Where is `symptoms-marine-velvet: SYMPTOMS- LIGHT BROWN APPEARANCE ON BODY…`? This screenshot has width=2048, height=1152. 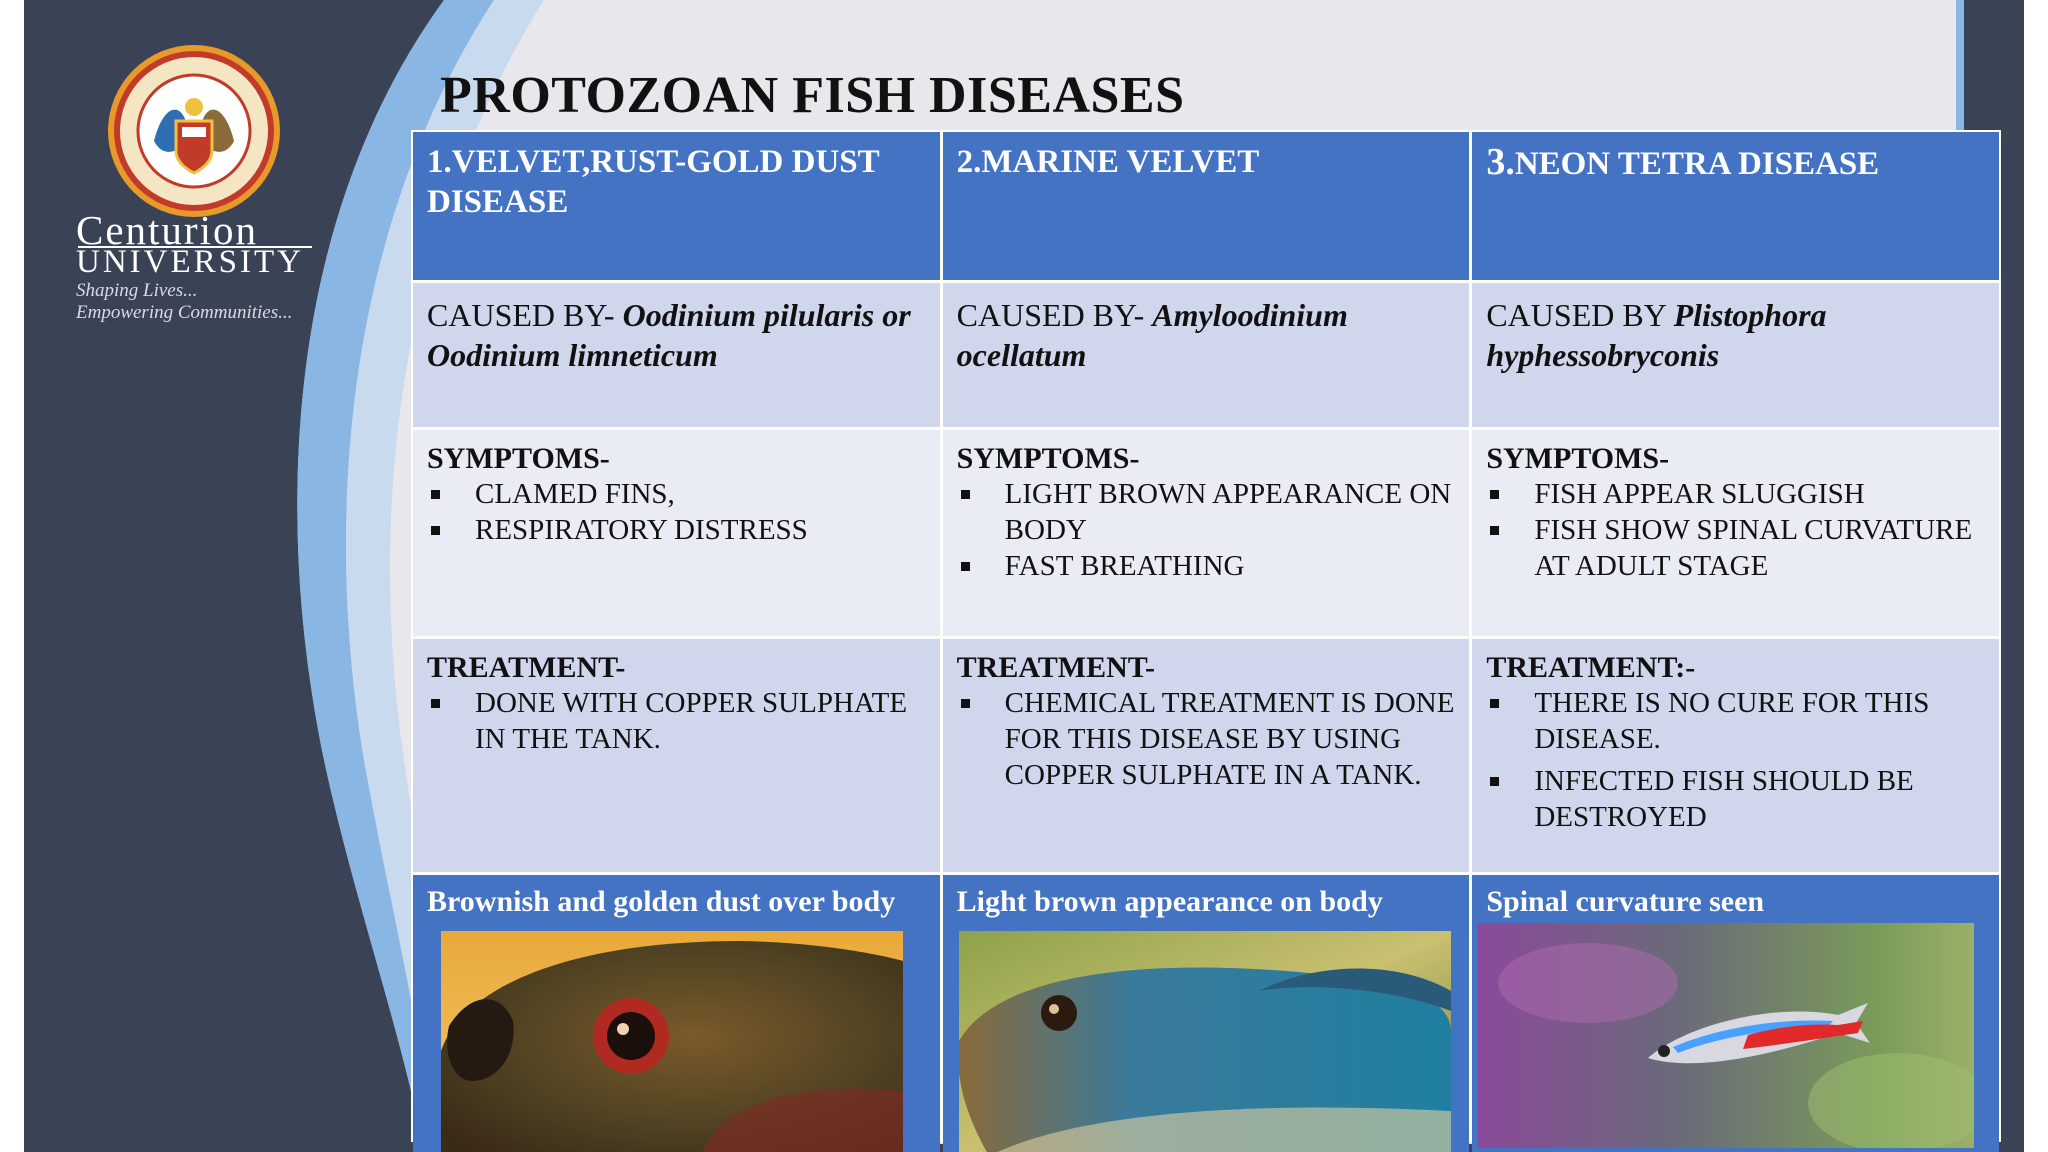
symptoms-marine-velvet: SYMPTOMS- LIGHT BROWN APPEARANCE ON BODY… is located at coordinates (1206, 533).